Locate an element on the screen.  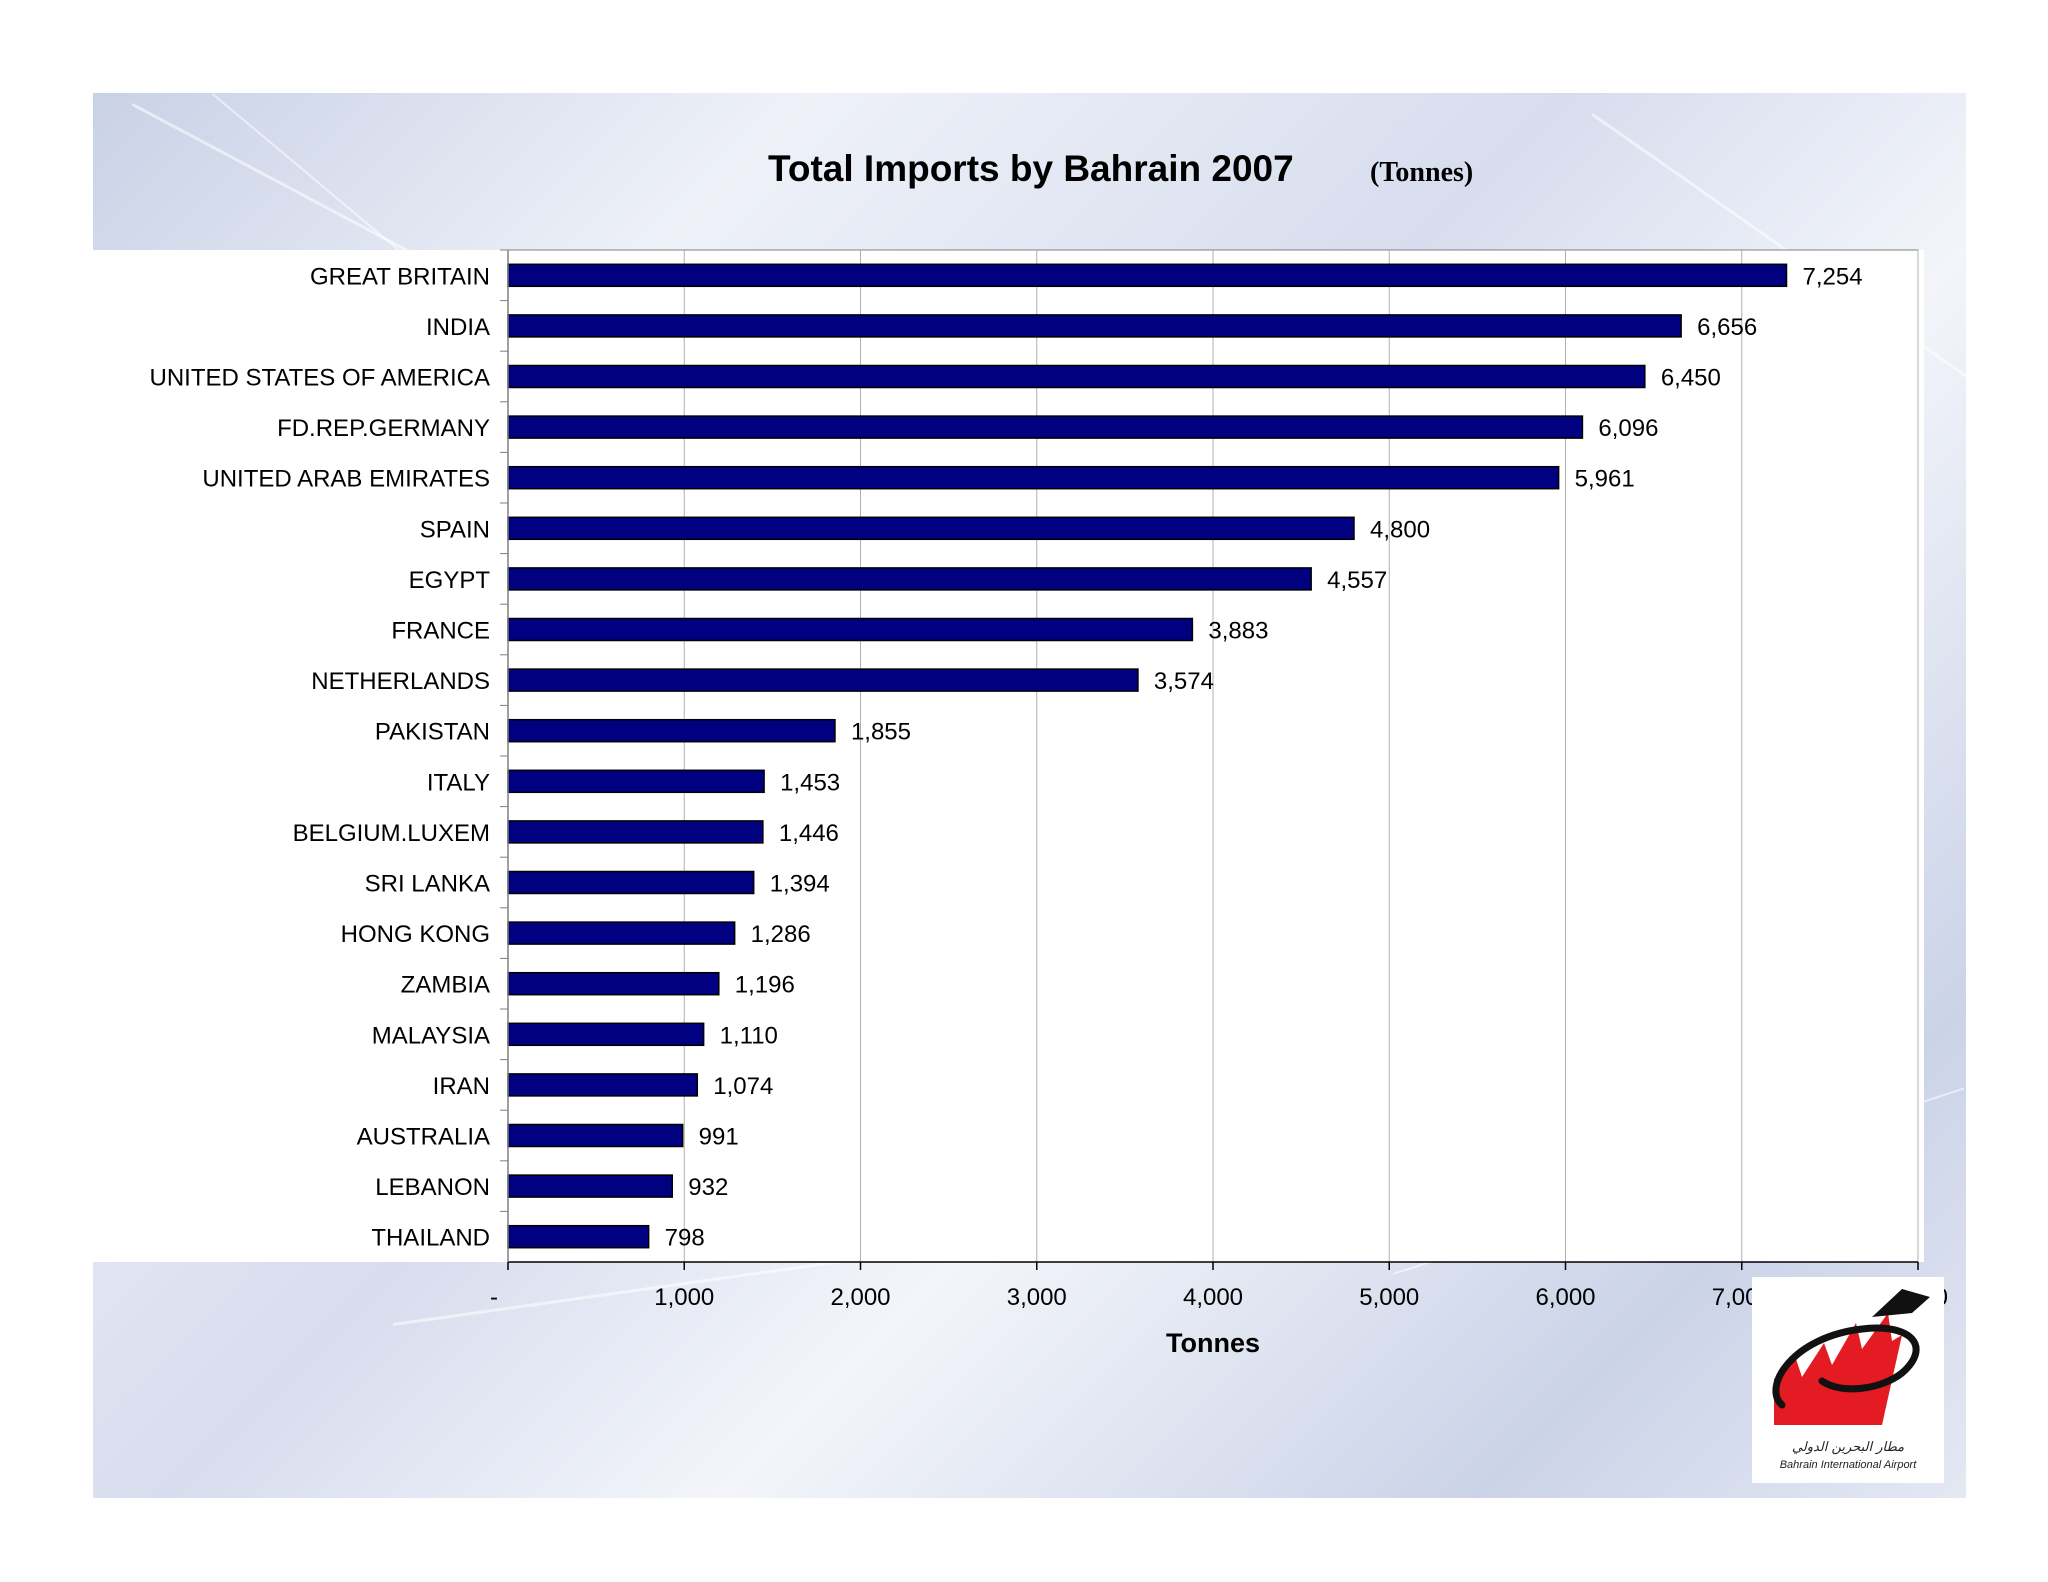
data-label: 6,096 is located at coordinates (1628, 428).